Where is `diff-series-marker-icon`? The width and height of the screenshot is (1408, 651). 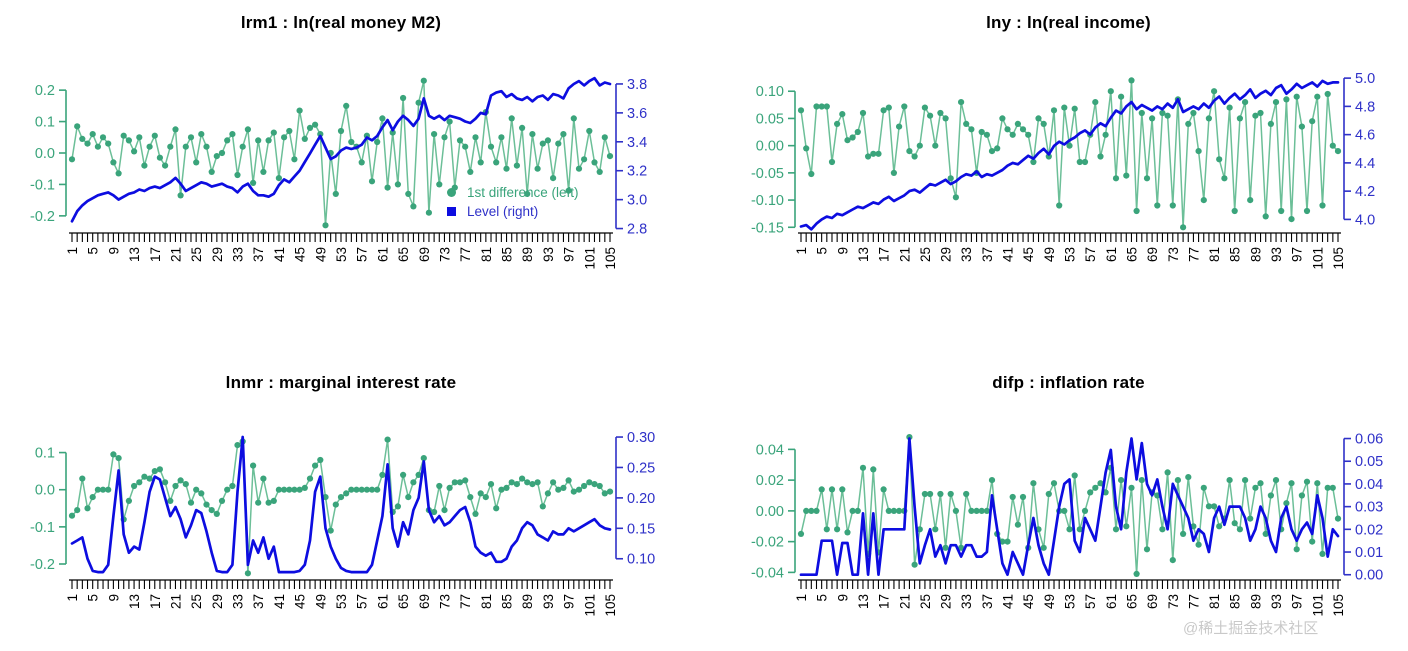
diff-series-marker-icon is located at coordinates (451, 192).